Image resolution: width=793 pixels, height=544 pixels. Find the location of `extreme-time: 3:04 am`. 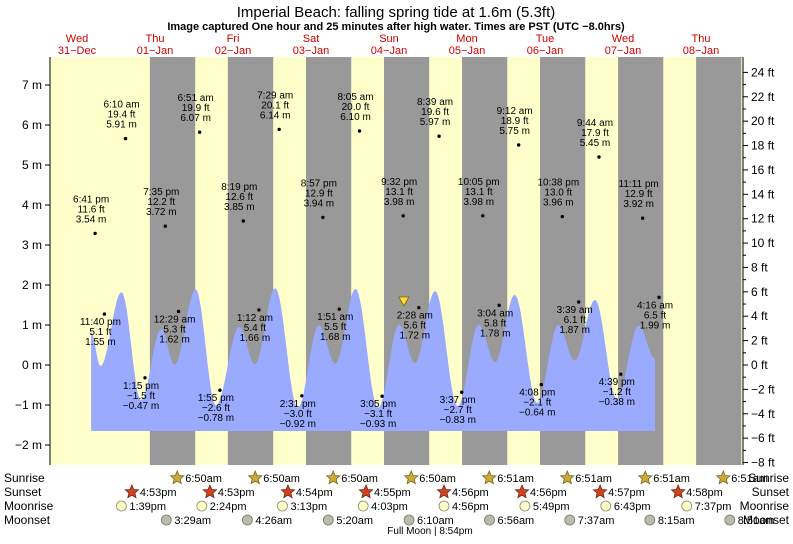

extreme-time: 3:04 am is located at coordinates (495, 313).